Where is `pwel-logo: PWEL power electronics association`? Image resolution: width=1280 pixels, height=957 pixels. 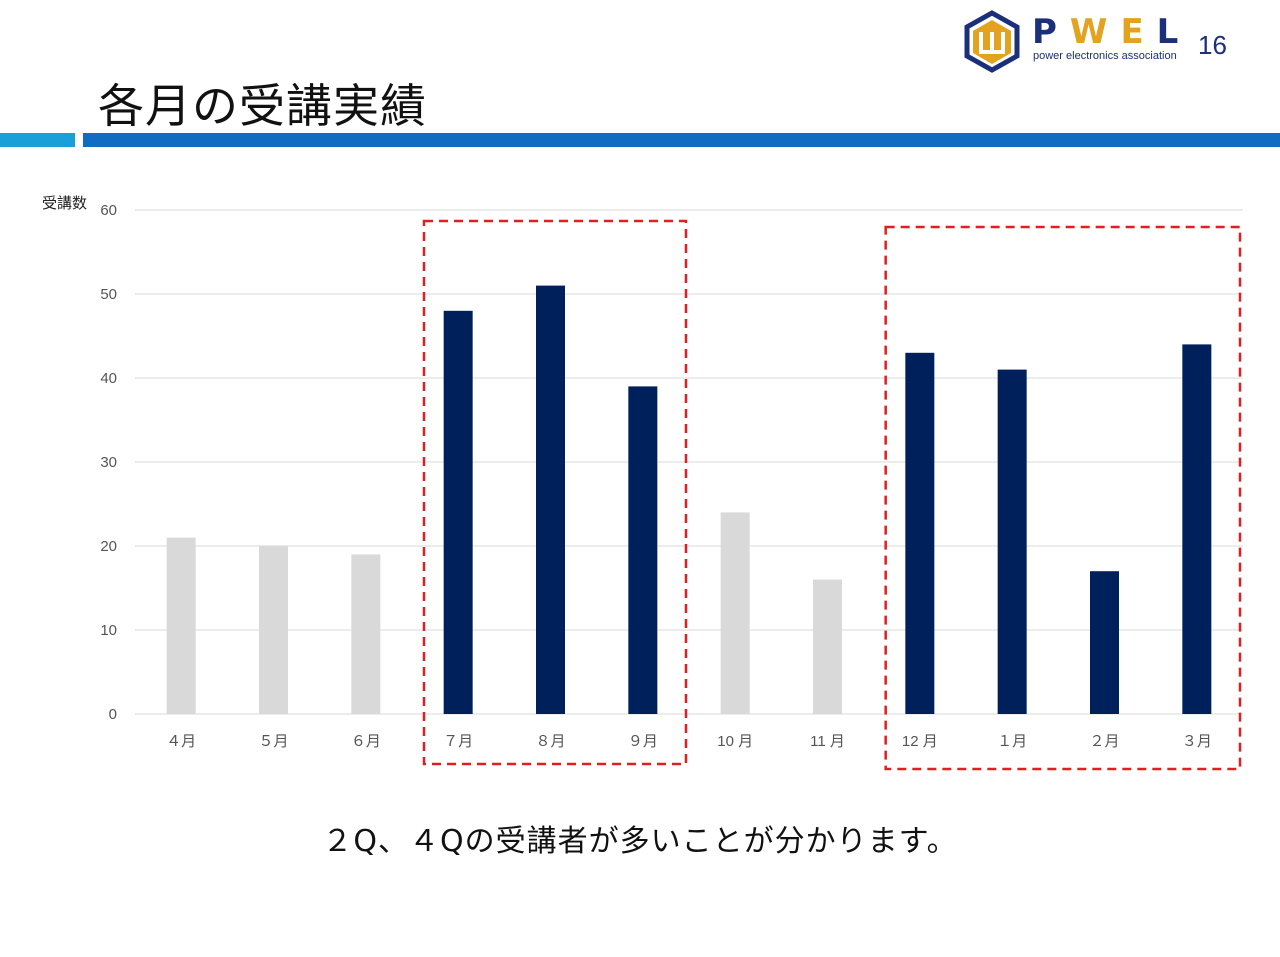 pwel-logo: PWEL power electronics association is located at coordinates (1102, 42).